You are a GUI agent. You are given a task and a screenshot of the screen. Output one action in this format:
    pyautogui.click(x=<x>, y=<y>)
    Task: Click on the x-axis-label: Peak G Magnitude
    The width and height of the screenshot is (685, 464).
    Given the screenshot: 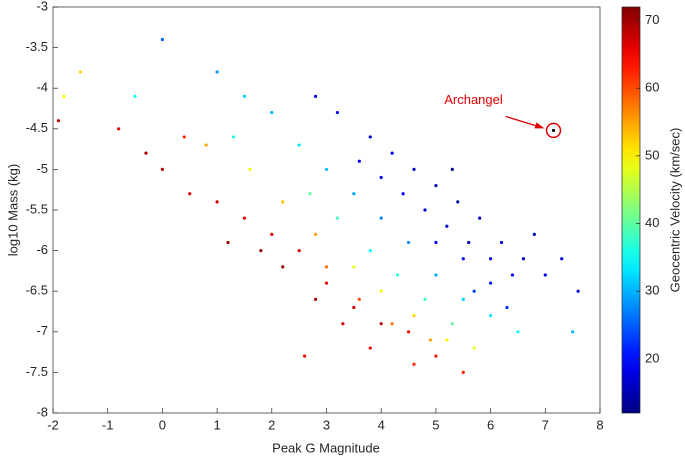 What is the action you would take?
    pyautogui.click(x=326, y=447)
    